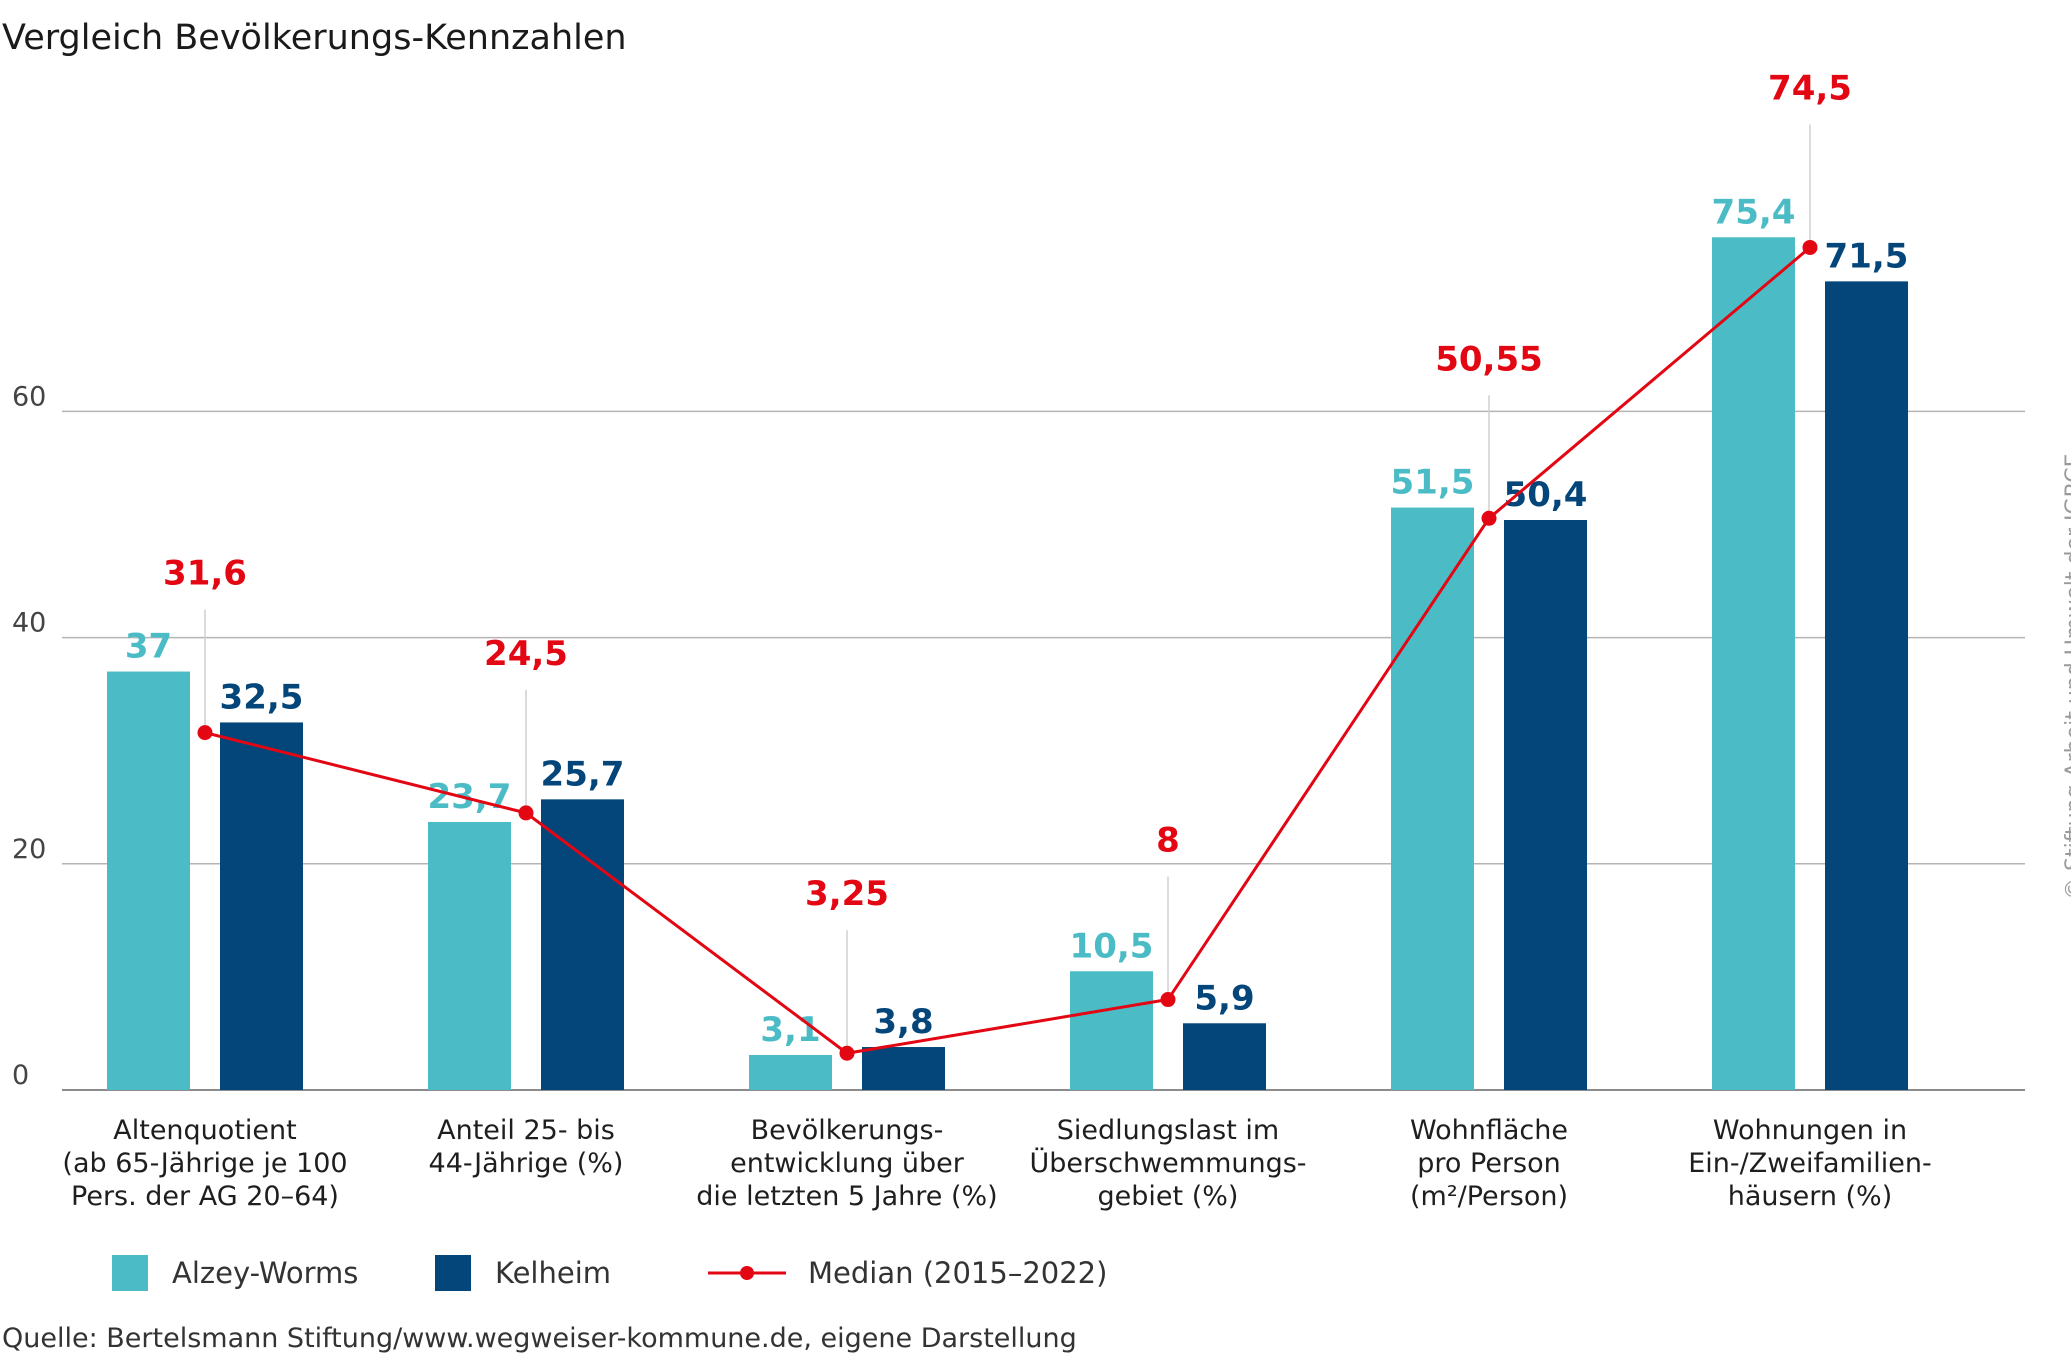 Image resolution: width=2071 pixels, height=1366 pixels. I want to click on x-category-label: Anteil 25- bis, so click(526, 1130).